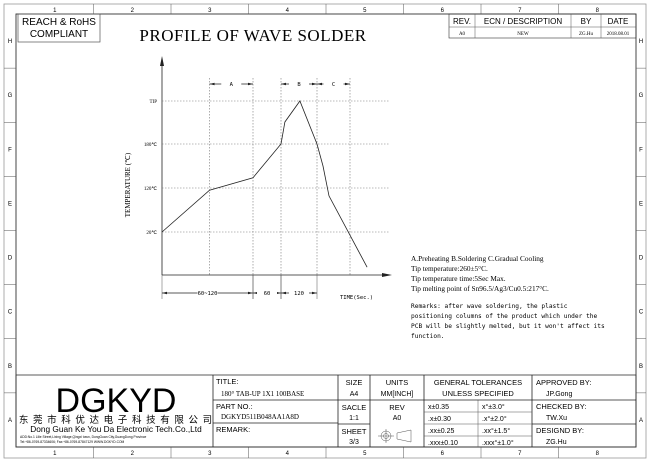  What do you see at coordinates (478, 382) in the screenshot?
I see `tolerance-header: GENERAL TOLERANCES` at bounding box center [478, 382].